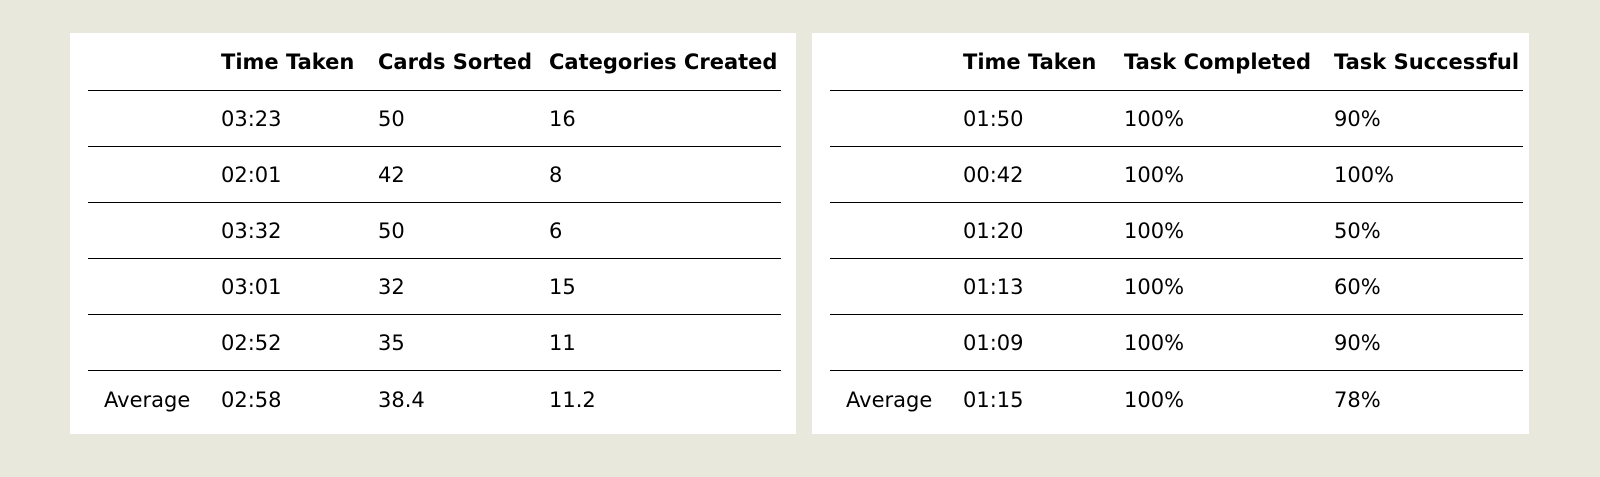 Image resolution: width=1600 pixels, height=477 pixels. What do you see at coordinates (251, 400) in the screenshot?
I see `average-time-taken: 02:58` at bounding box center [251, 400].